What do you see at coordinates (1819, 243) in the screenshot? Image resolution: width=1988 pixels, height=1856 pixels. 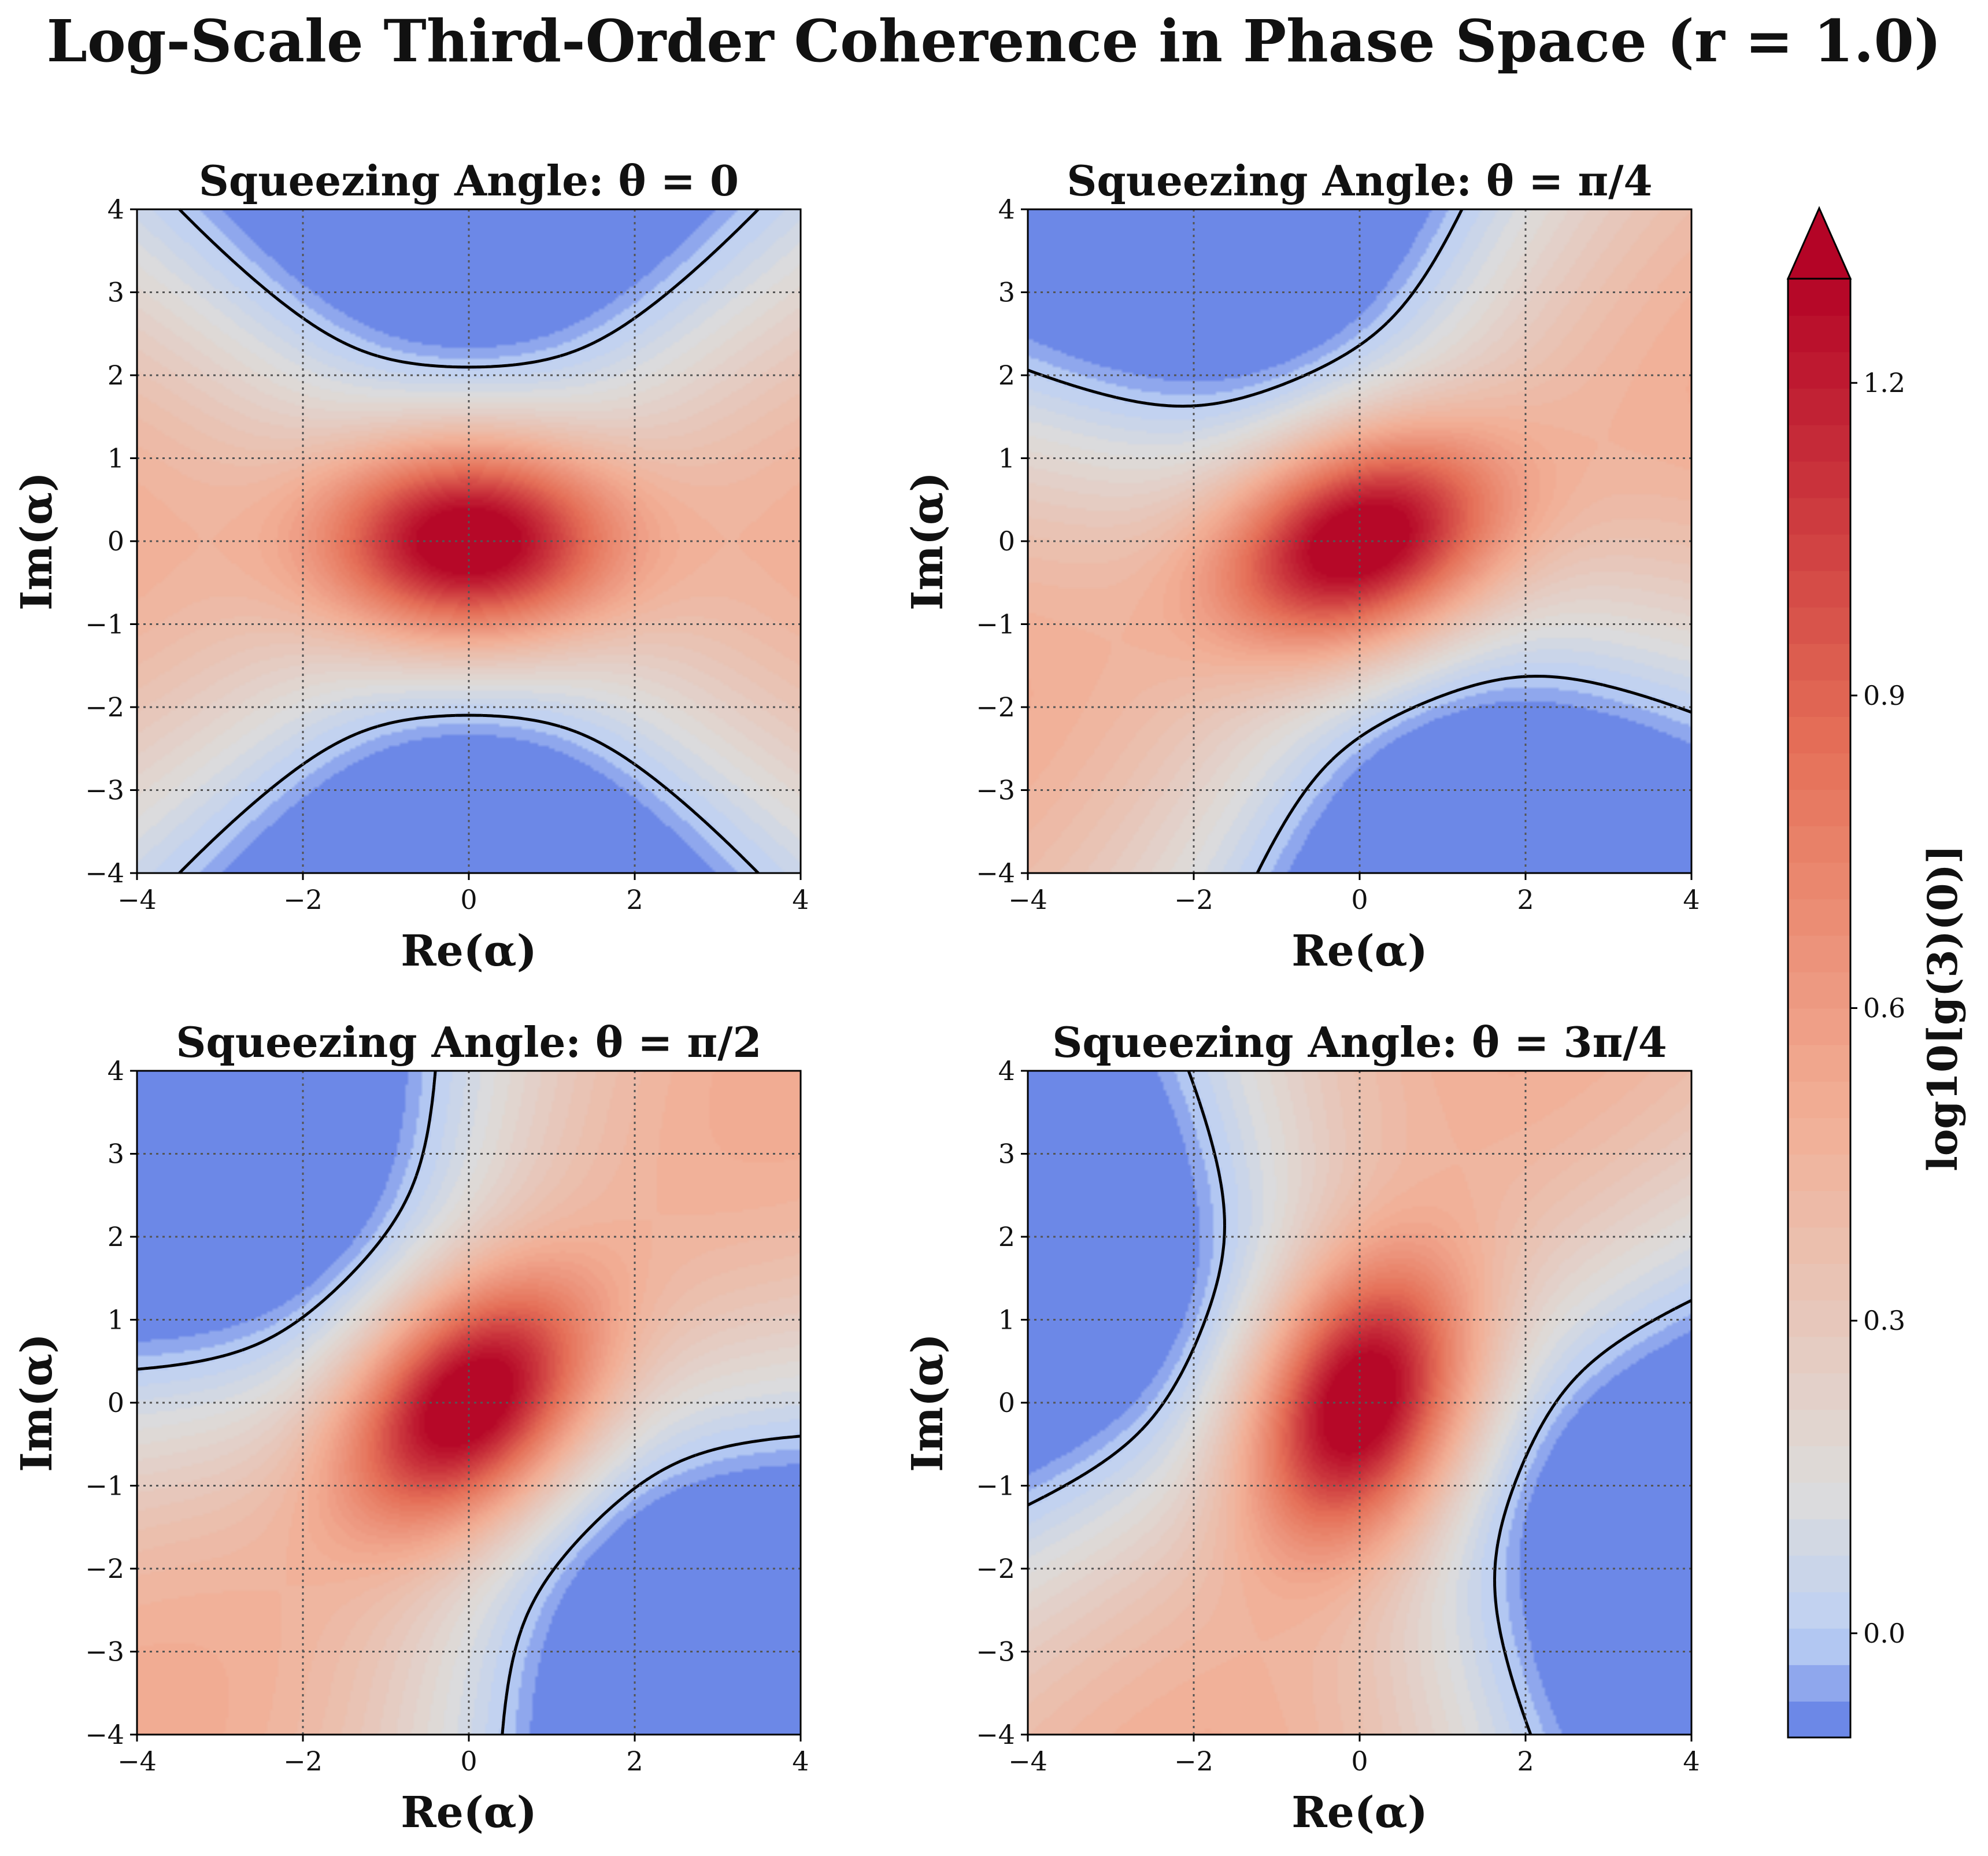 I see `colorbar-extend-arrow` at bounding box center [1819, 243].